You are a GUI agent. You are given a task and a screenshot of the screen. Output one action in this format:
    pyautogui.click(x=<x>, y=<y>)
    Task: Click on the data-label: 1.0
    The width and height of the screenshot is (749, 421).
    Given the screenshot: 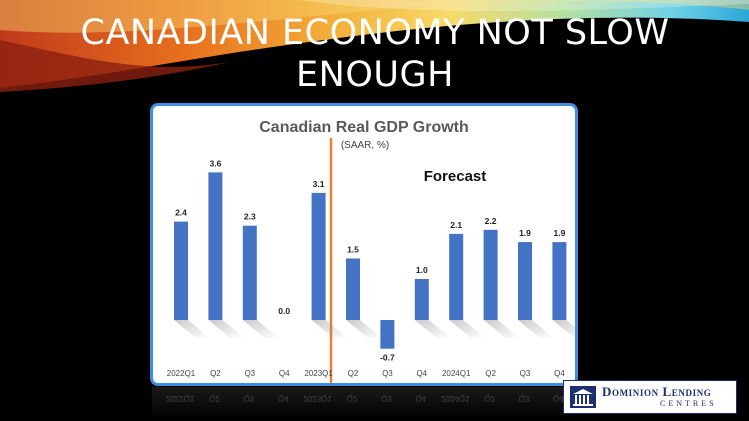 What is the action you would take?
    pyautogui.click(x=422, y=270)
    